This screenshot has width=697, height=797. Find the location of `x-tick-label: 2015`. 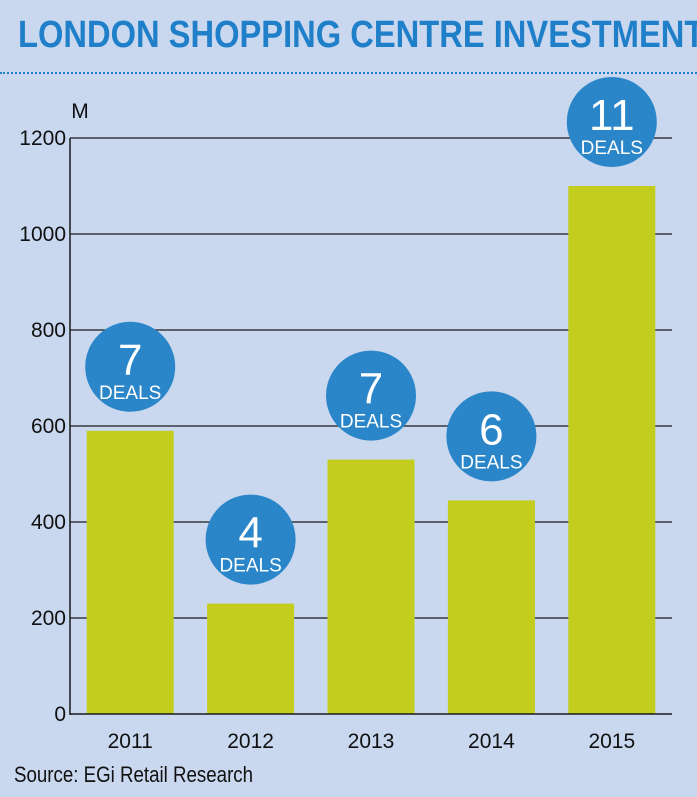

x-tick-label: 2015 is located at coordinates (611, 741).